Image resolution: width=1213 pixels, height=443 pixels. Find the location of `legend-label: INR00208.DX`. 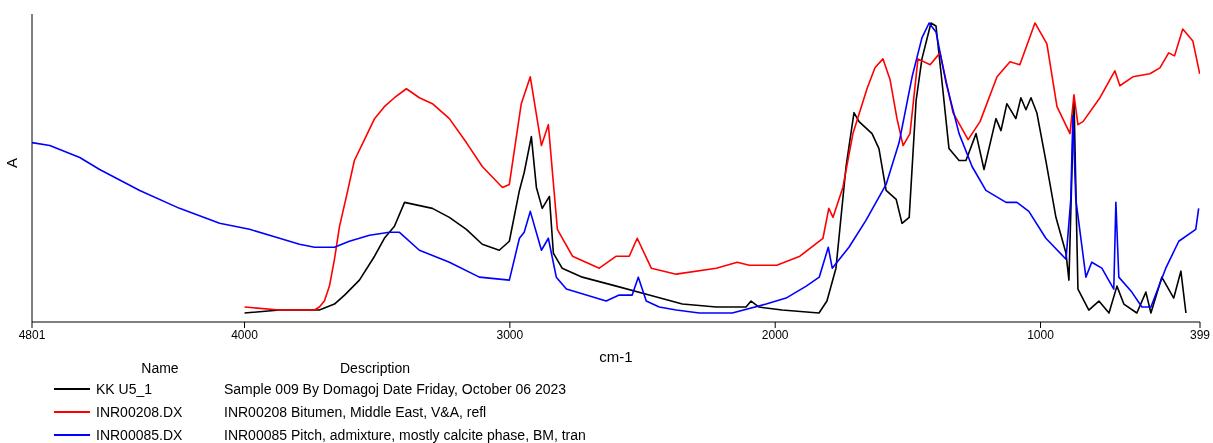

legend-label: INR00208.DX is located at coordinates (140, 411).